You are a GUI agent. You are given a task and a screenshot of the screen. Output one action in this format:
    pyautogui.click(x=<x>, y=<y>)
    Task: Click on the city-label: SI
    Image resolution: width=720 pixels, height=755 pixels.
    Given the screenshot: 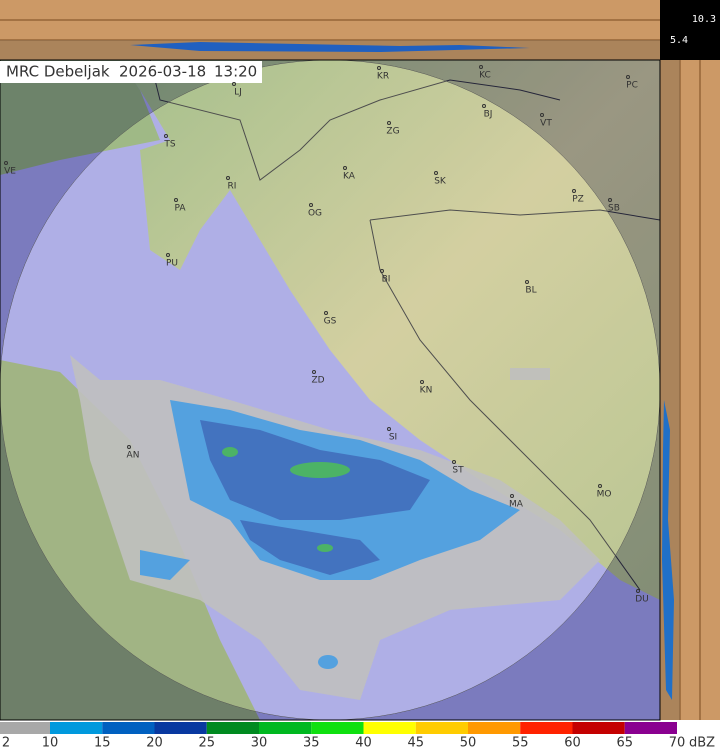 What is the action you would take?
    pyautogui.click(x=393, y=438)
    